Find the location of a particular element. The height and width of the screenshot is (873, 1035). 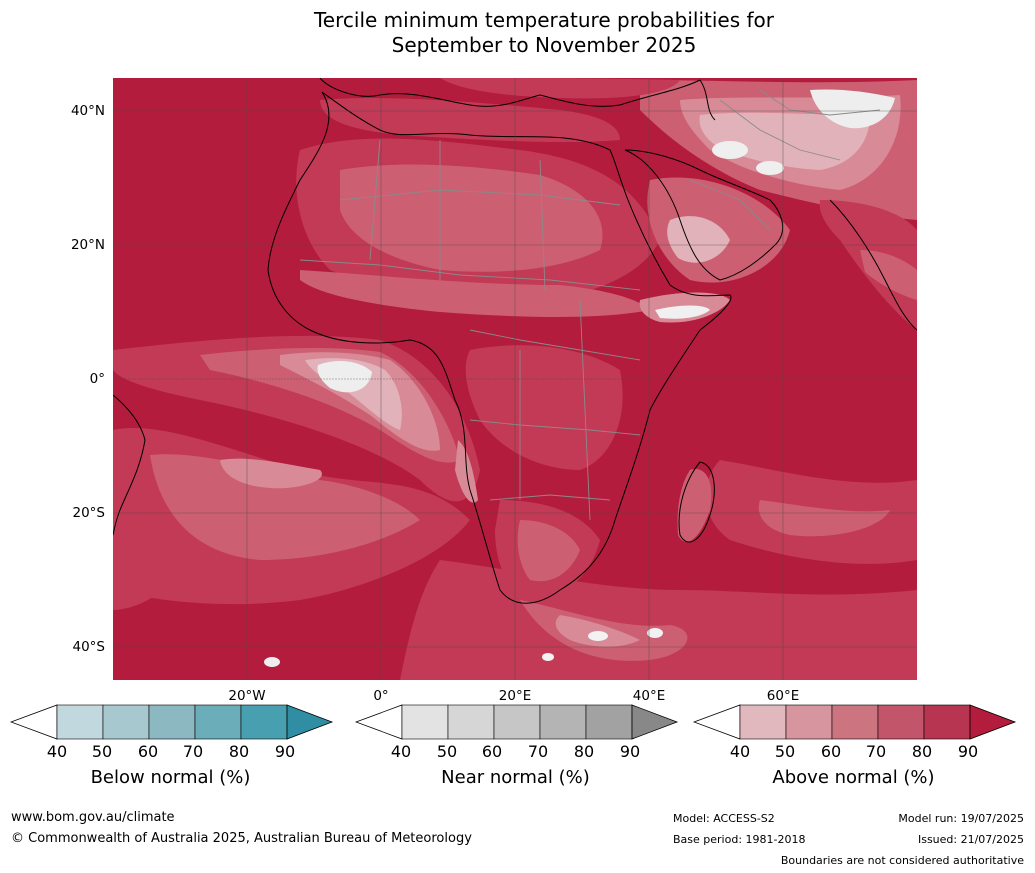

lat-label-40n: 40°N is located at coordinates (87, 111).